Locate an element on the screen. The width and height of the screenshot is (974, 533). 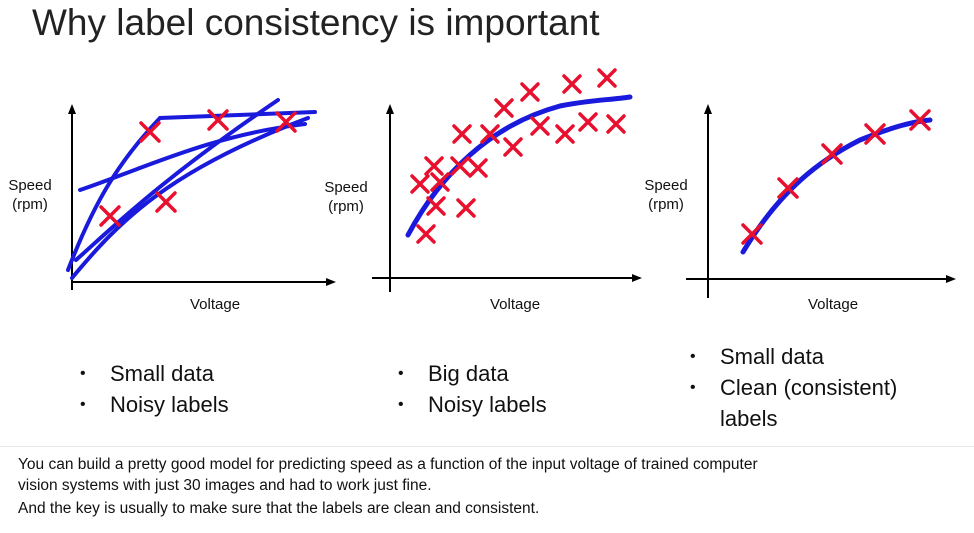
bullet-item: • Big data is located at coordinates (472, 373).